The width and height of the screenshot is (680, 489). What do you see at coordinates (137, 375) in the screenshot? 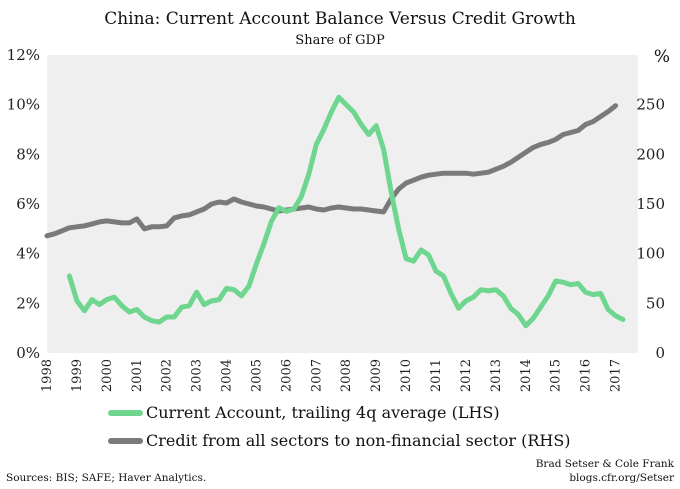
I see `x-tick-label: 2001` at bounding box center [137, 375].